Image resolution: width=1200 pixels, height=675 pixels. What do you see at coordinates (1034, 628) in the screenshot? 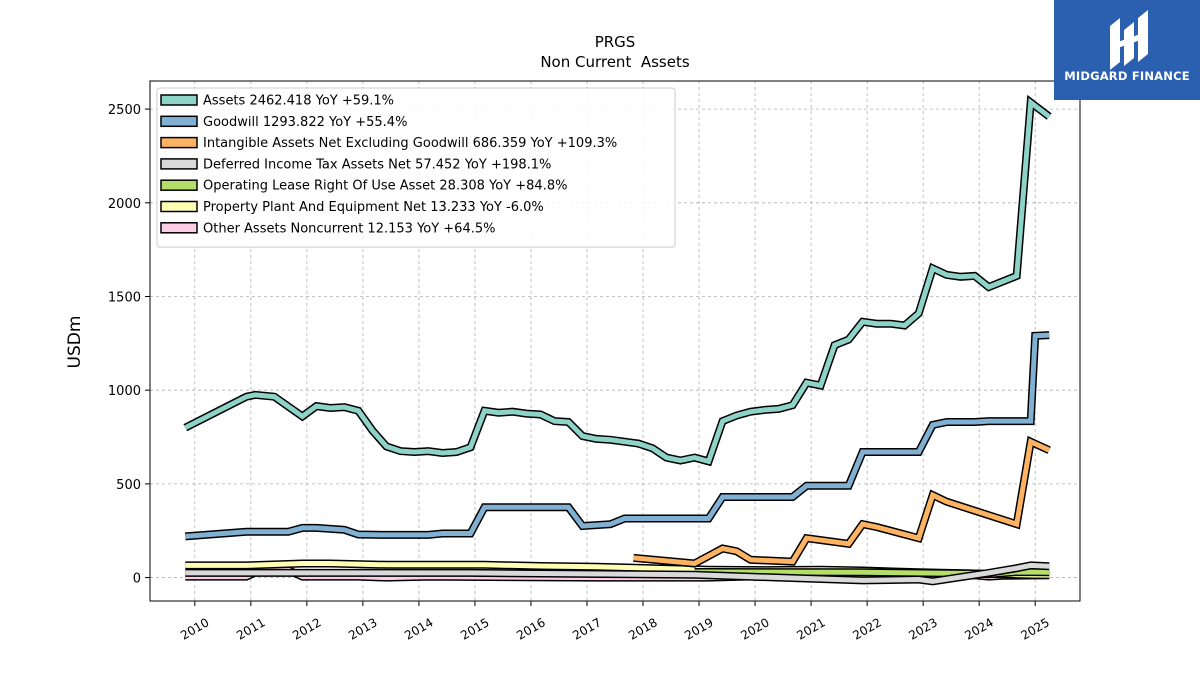
I see `x-tick-label: 2025` at bounding box center [1034, 628].